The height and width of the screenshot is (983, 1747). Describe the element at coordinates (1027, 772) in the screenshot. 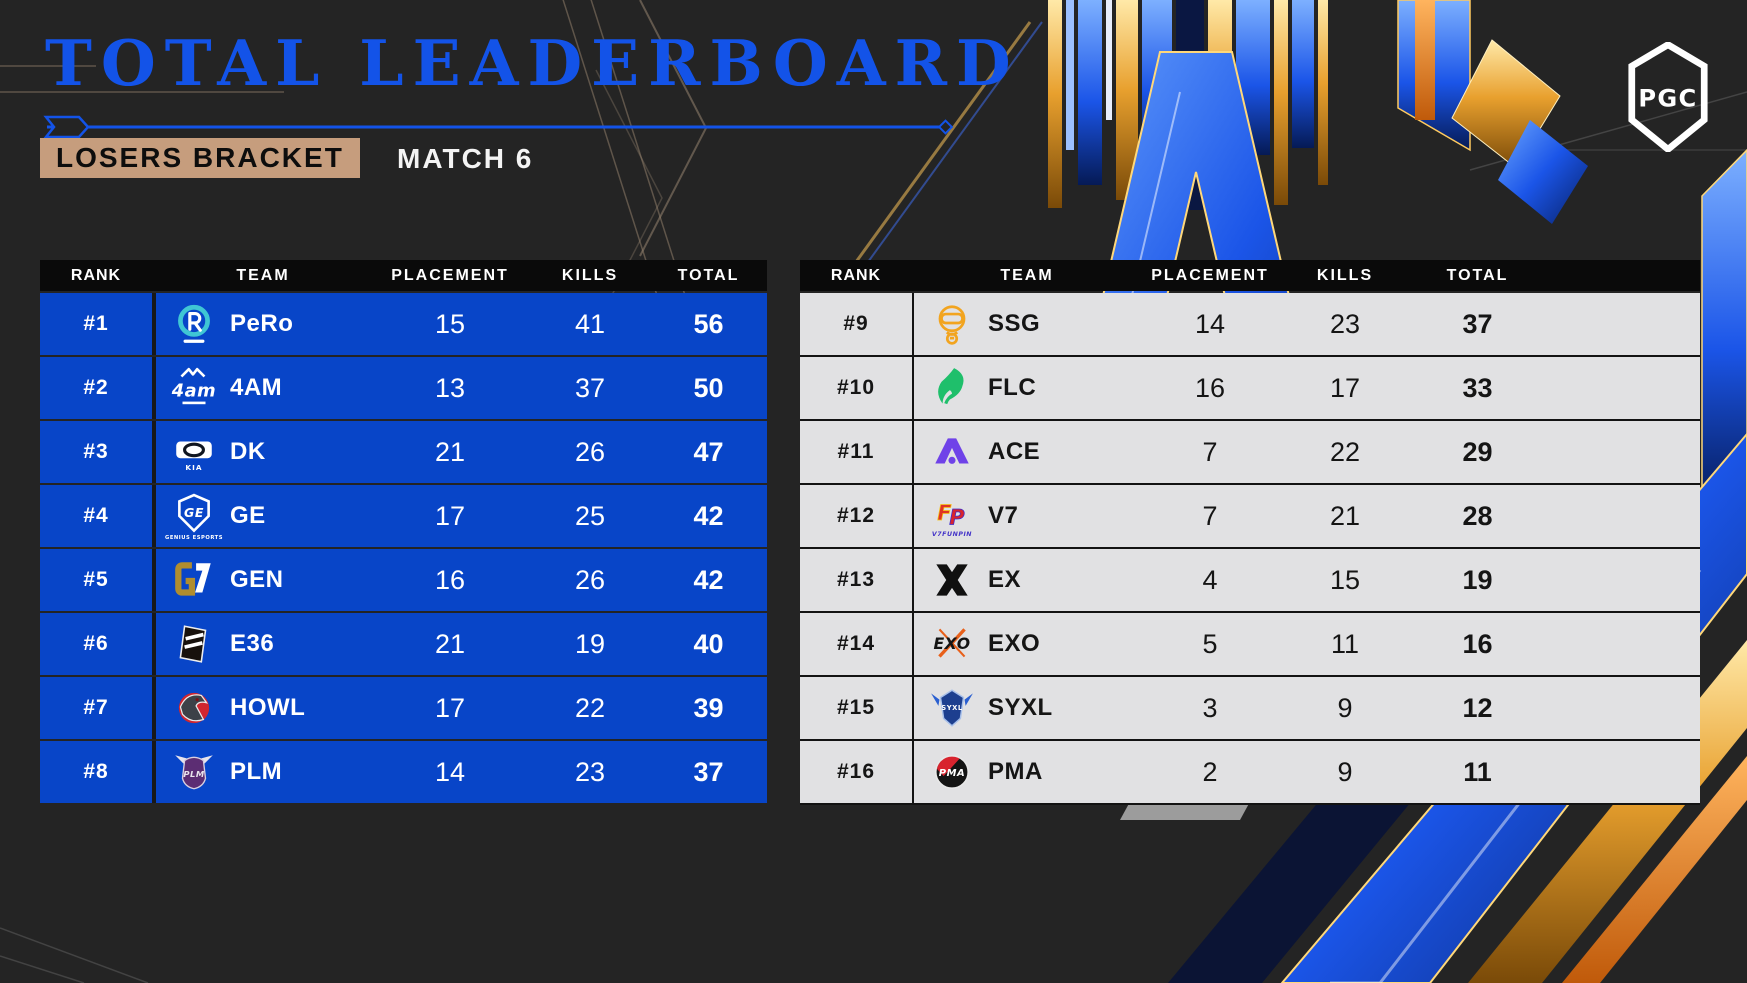

I see `team-cell: PMA PMA` at that location.